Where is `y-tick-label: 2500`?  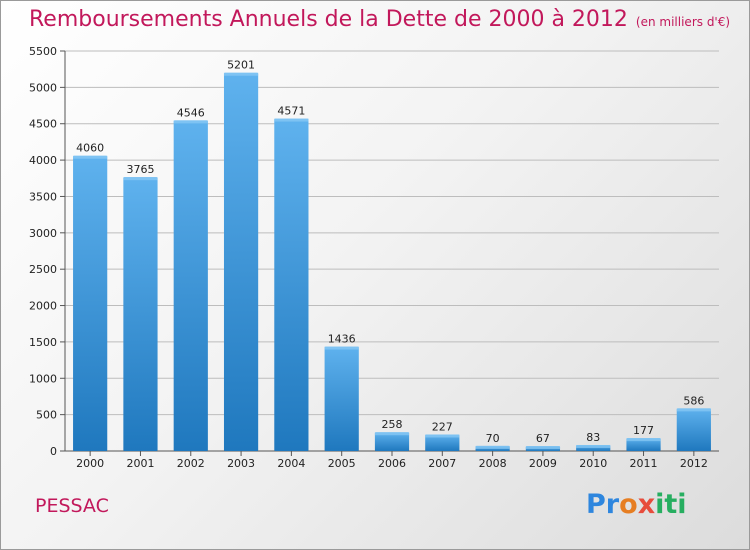 y-tick-label: 2500 is located at coordinates (43, 269).